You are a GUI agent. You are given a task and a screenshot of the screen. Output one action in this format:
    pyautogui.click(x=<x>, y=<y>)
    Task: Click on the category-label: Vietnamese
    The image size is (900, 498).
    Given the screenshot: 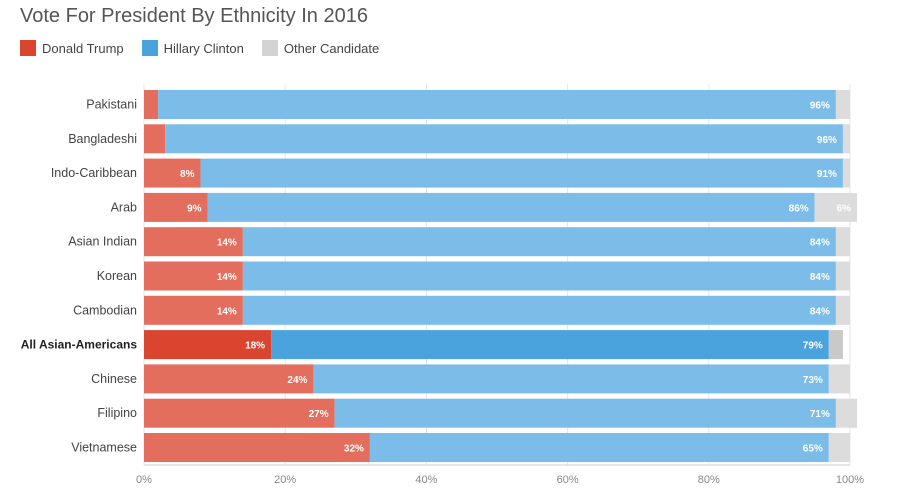 What is the action you would take?
    pyautogui.click(x=104, y=448)
    